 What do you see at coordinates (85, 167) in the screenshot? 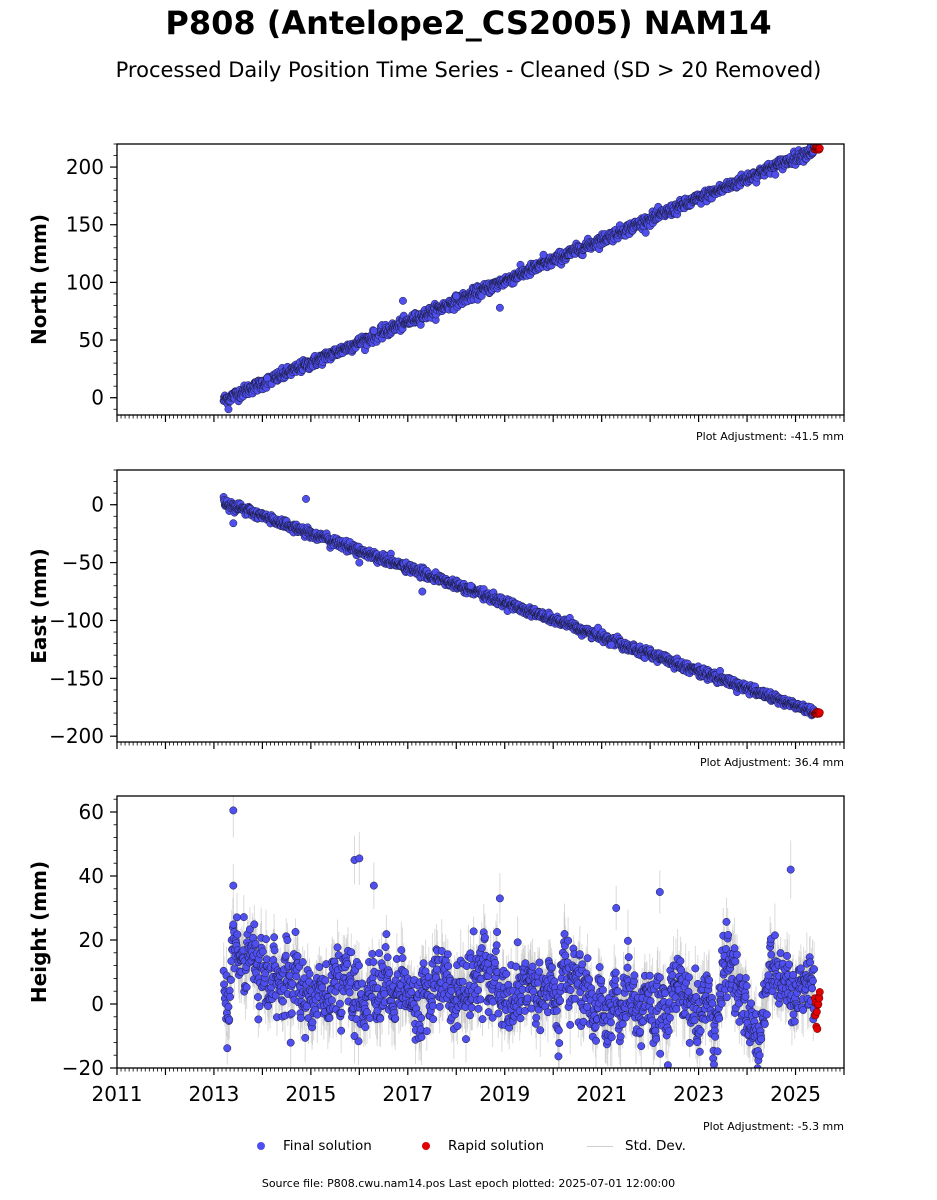
I see `y-tick-label: 200` at bounding box center [85, 167].